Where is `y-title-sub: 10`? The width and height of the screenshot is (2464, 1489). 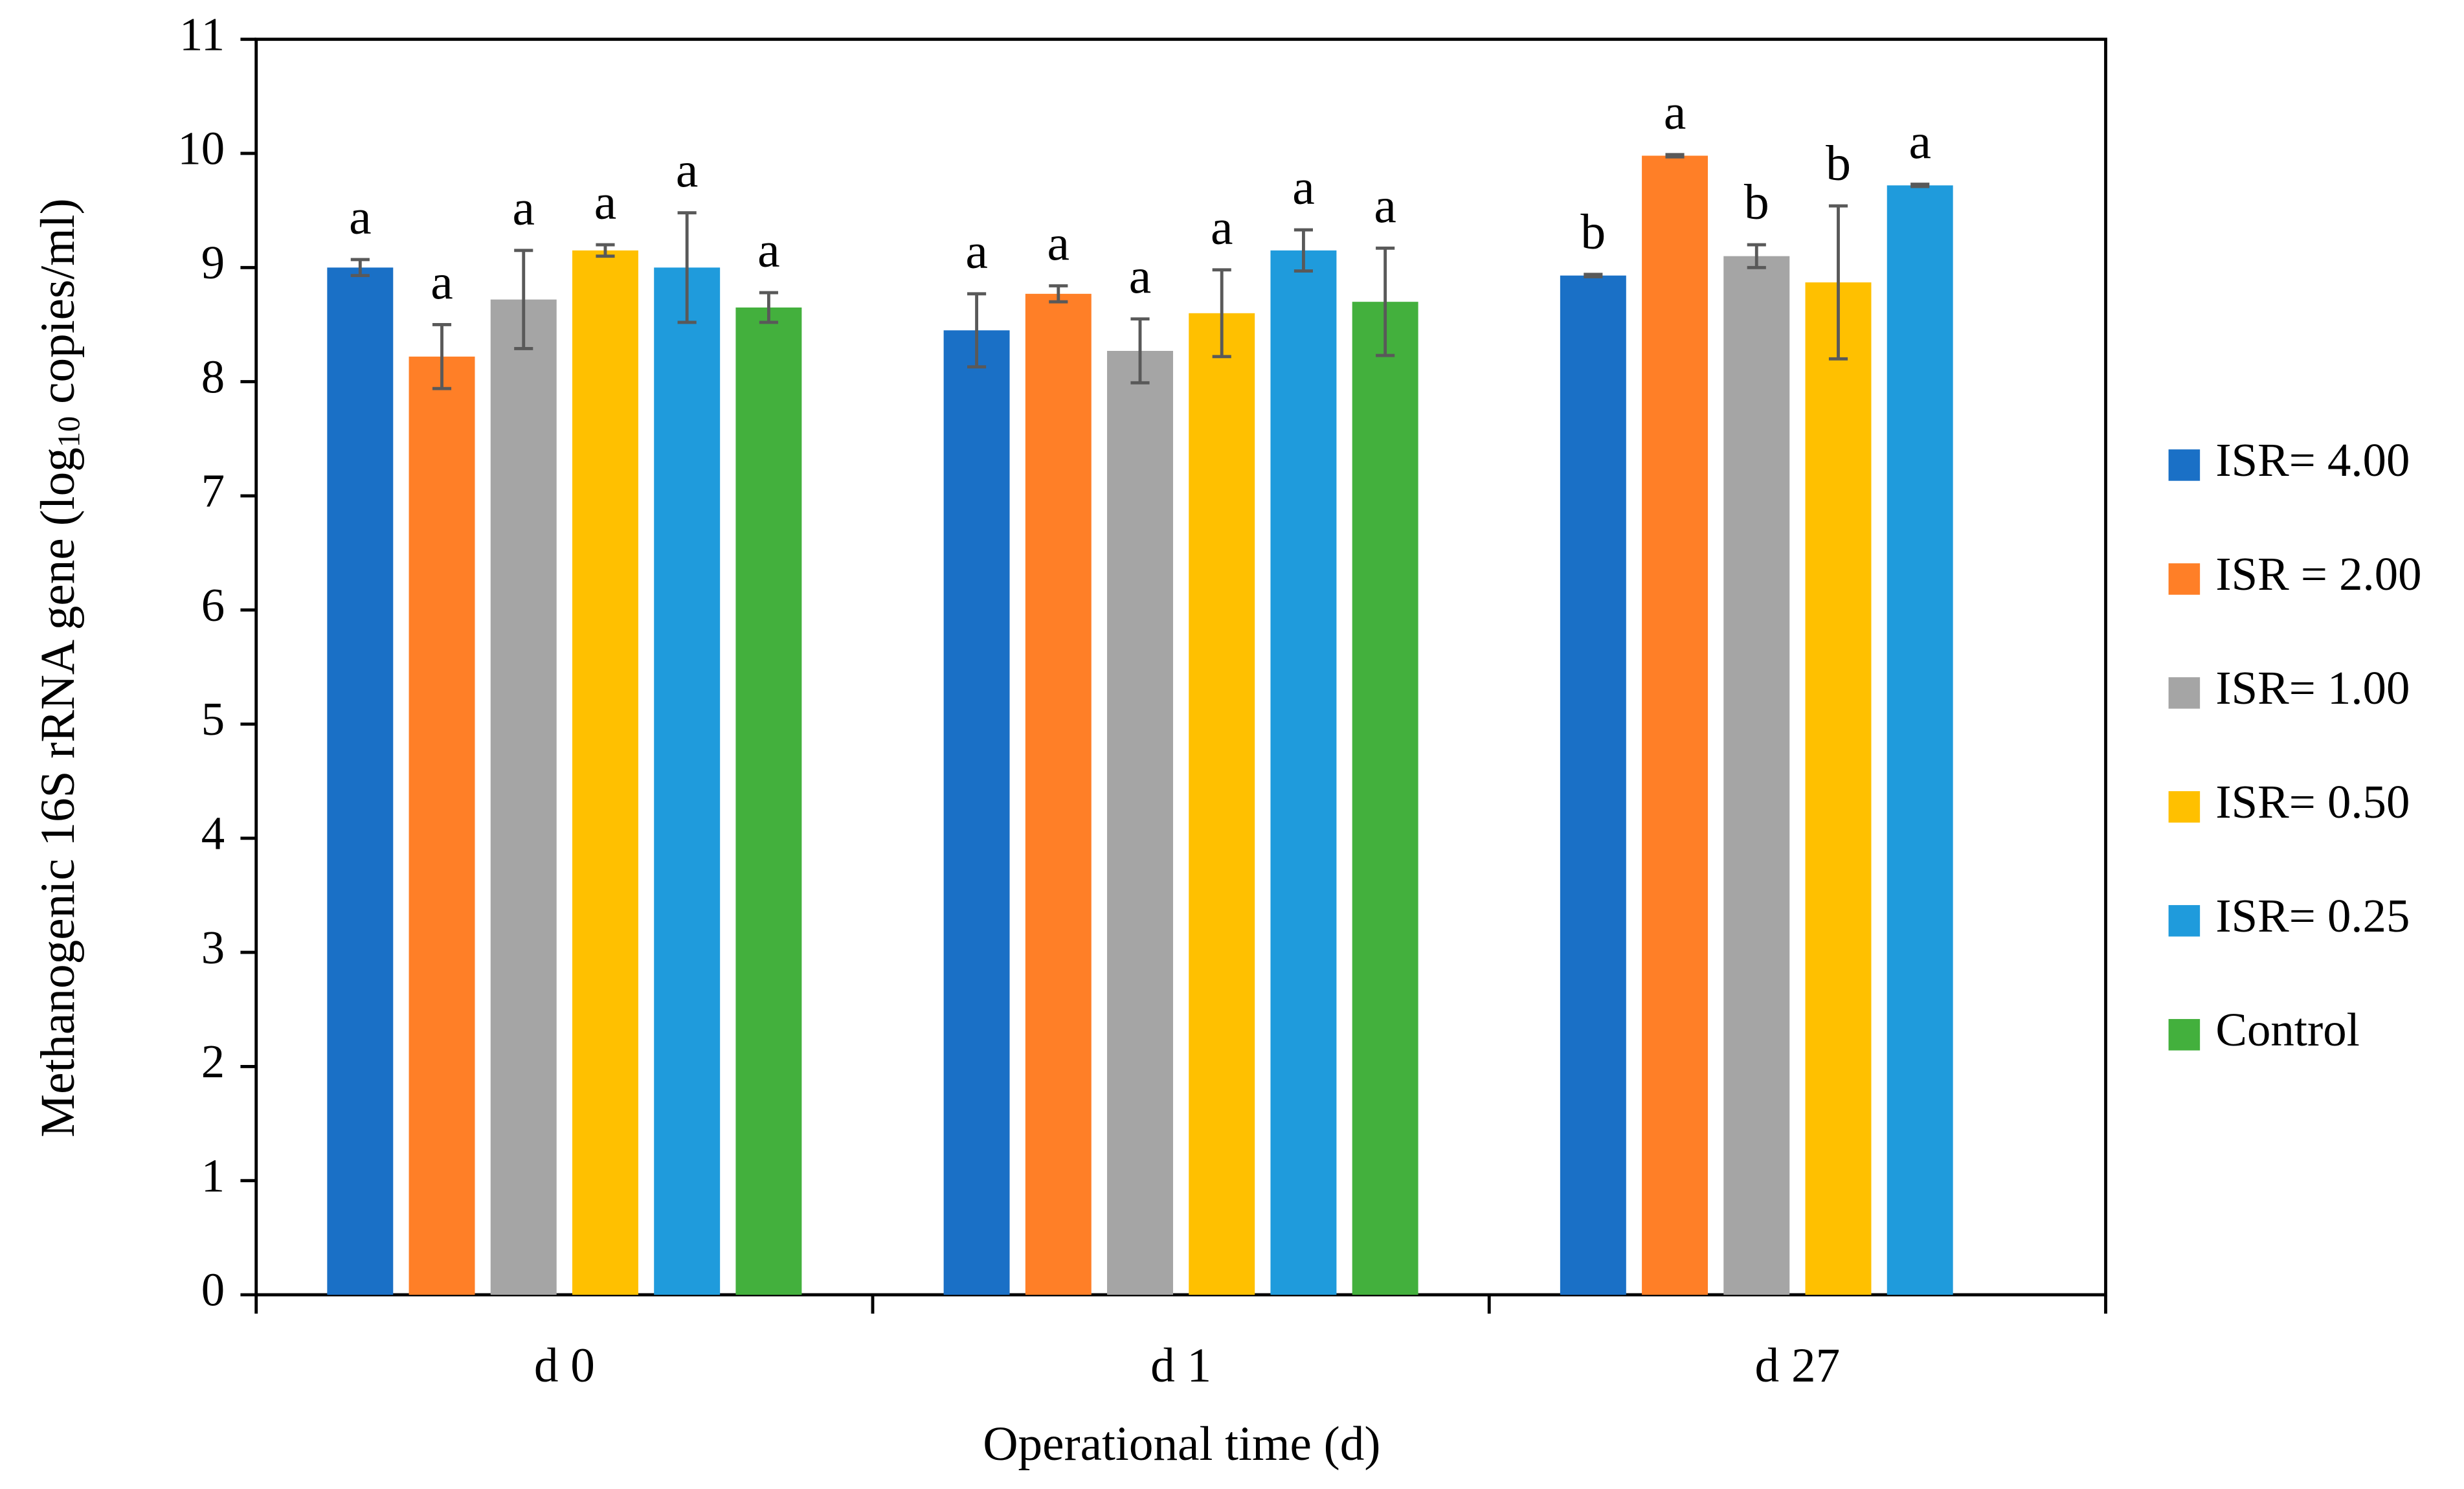
y-title-sub: 10 is located at coordinates (69, 432).